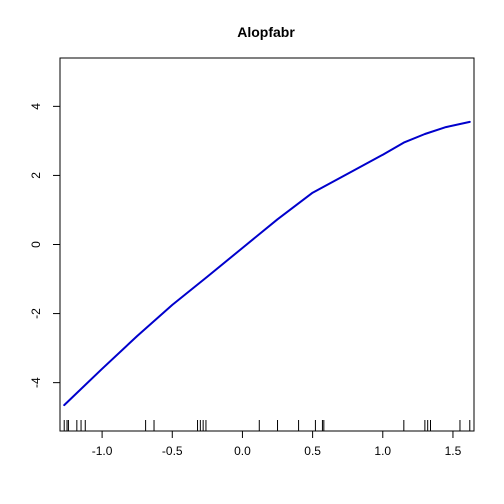  Describe the element at coordinates (36, 175) in the screenshot. I see `y-tick-label: 2` at that location.